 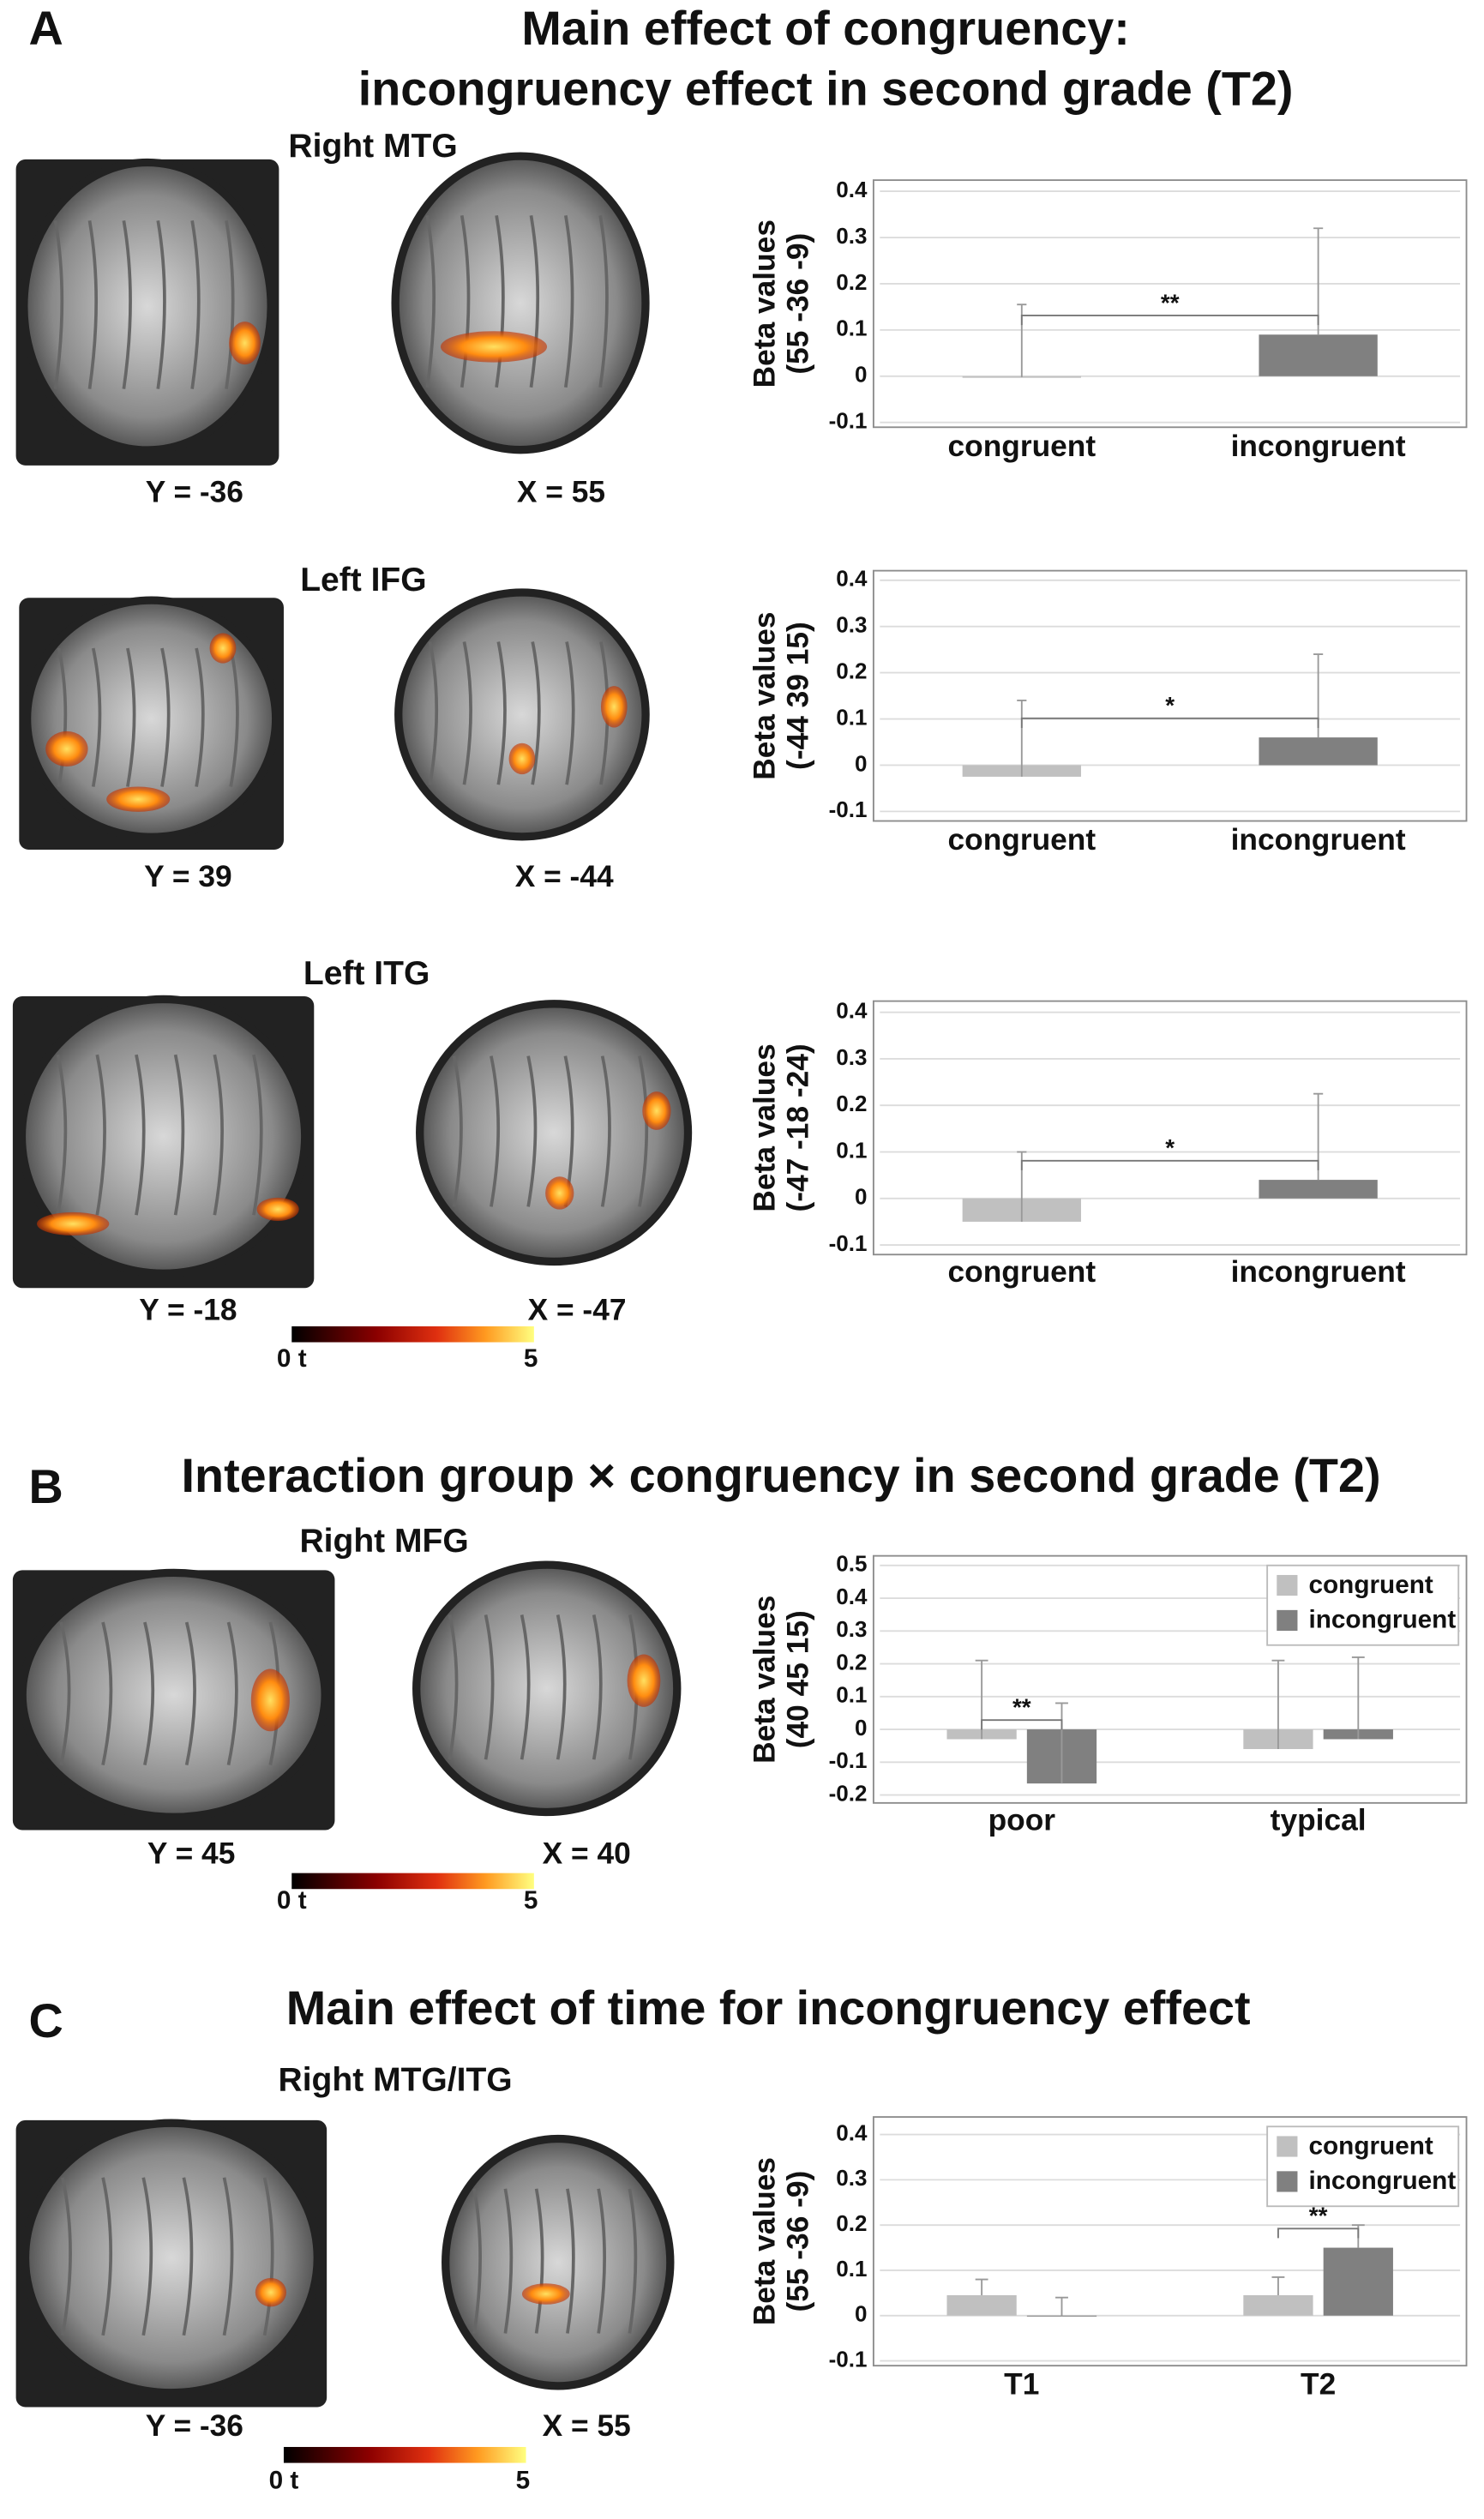 What do you see at coordinates (45, 28) in the screenshot?
I see `panel-letter: A` at bounding box center [45, 28].